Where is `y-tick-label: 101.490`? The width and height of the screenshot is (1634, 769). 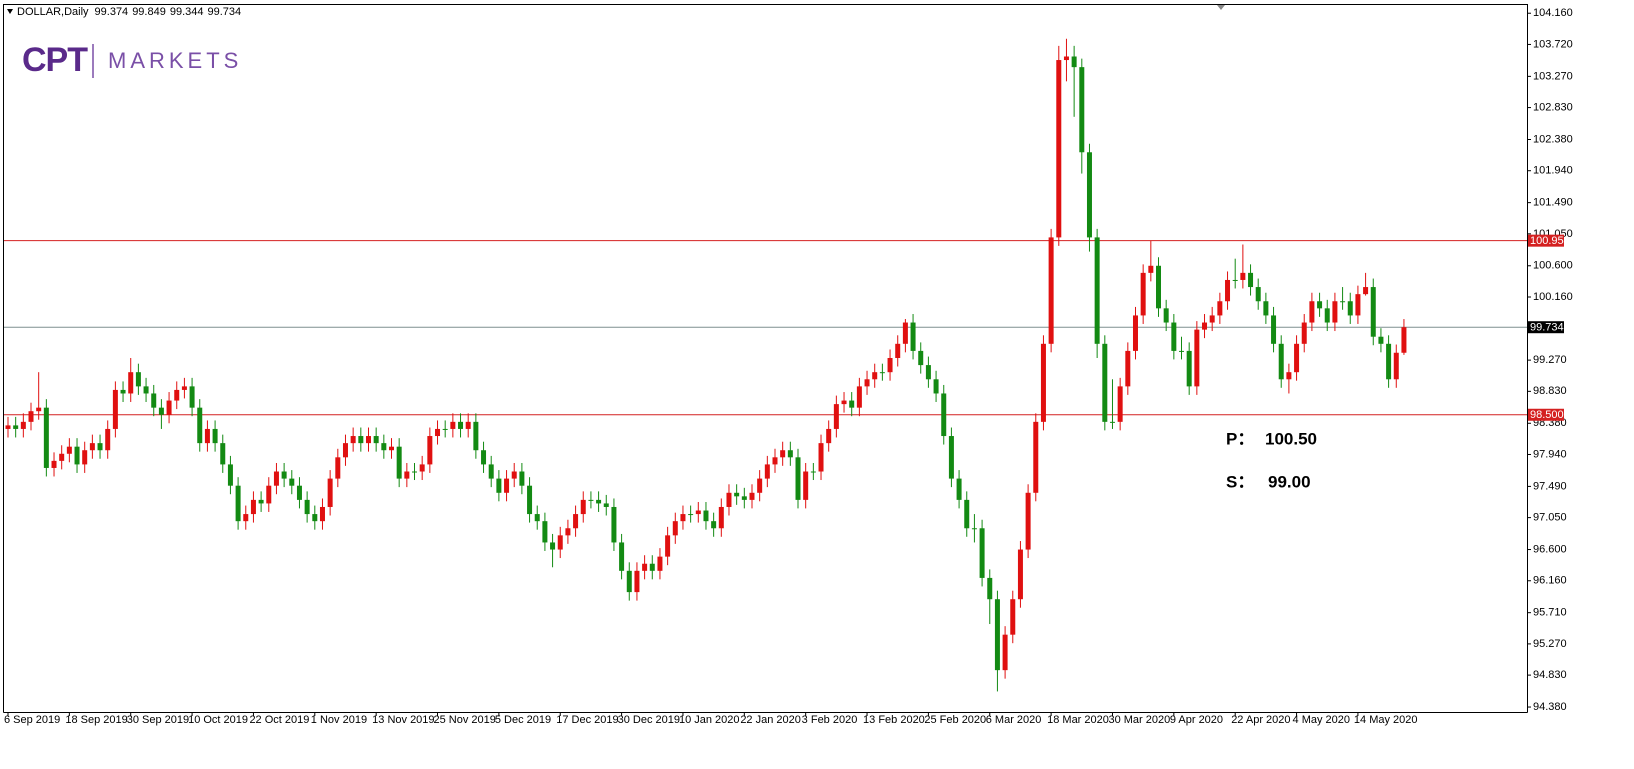 y-tick-label: 101.490 is located at coordinates (1553, 203).